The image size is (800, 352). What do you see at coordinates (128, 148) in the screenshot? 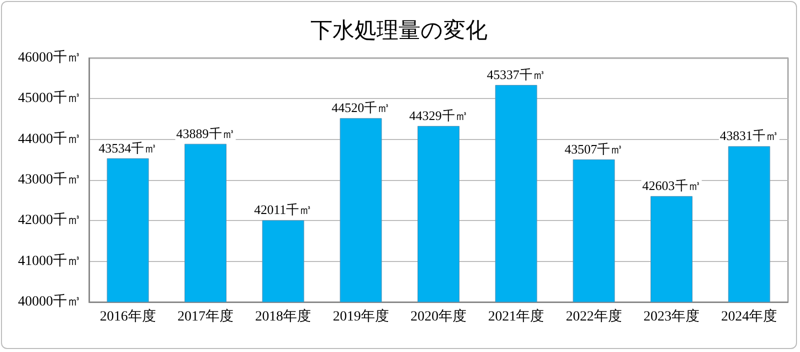
I see `data-label: 43534千㎥` at bounding box center [128, 148].